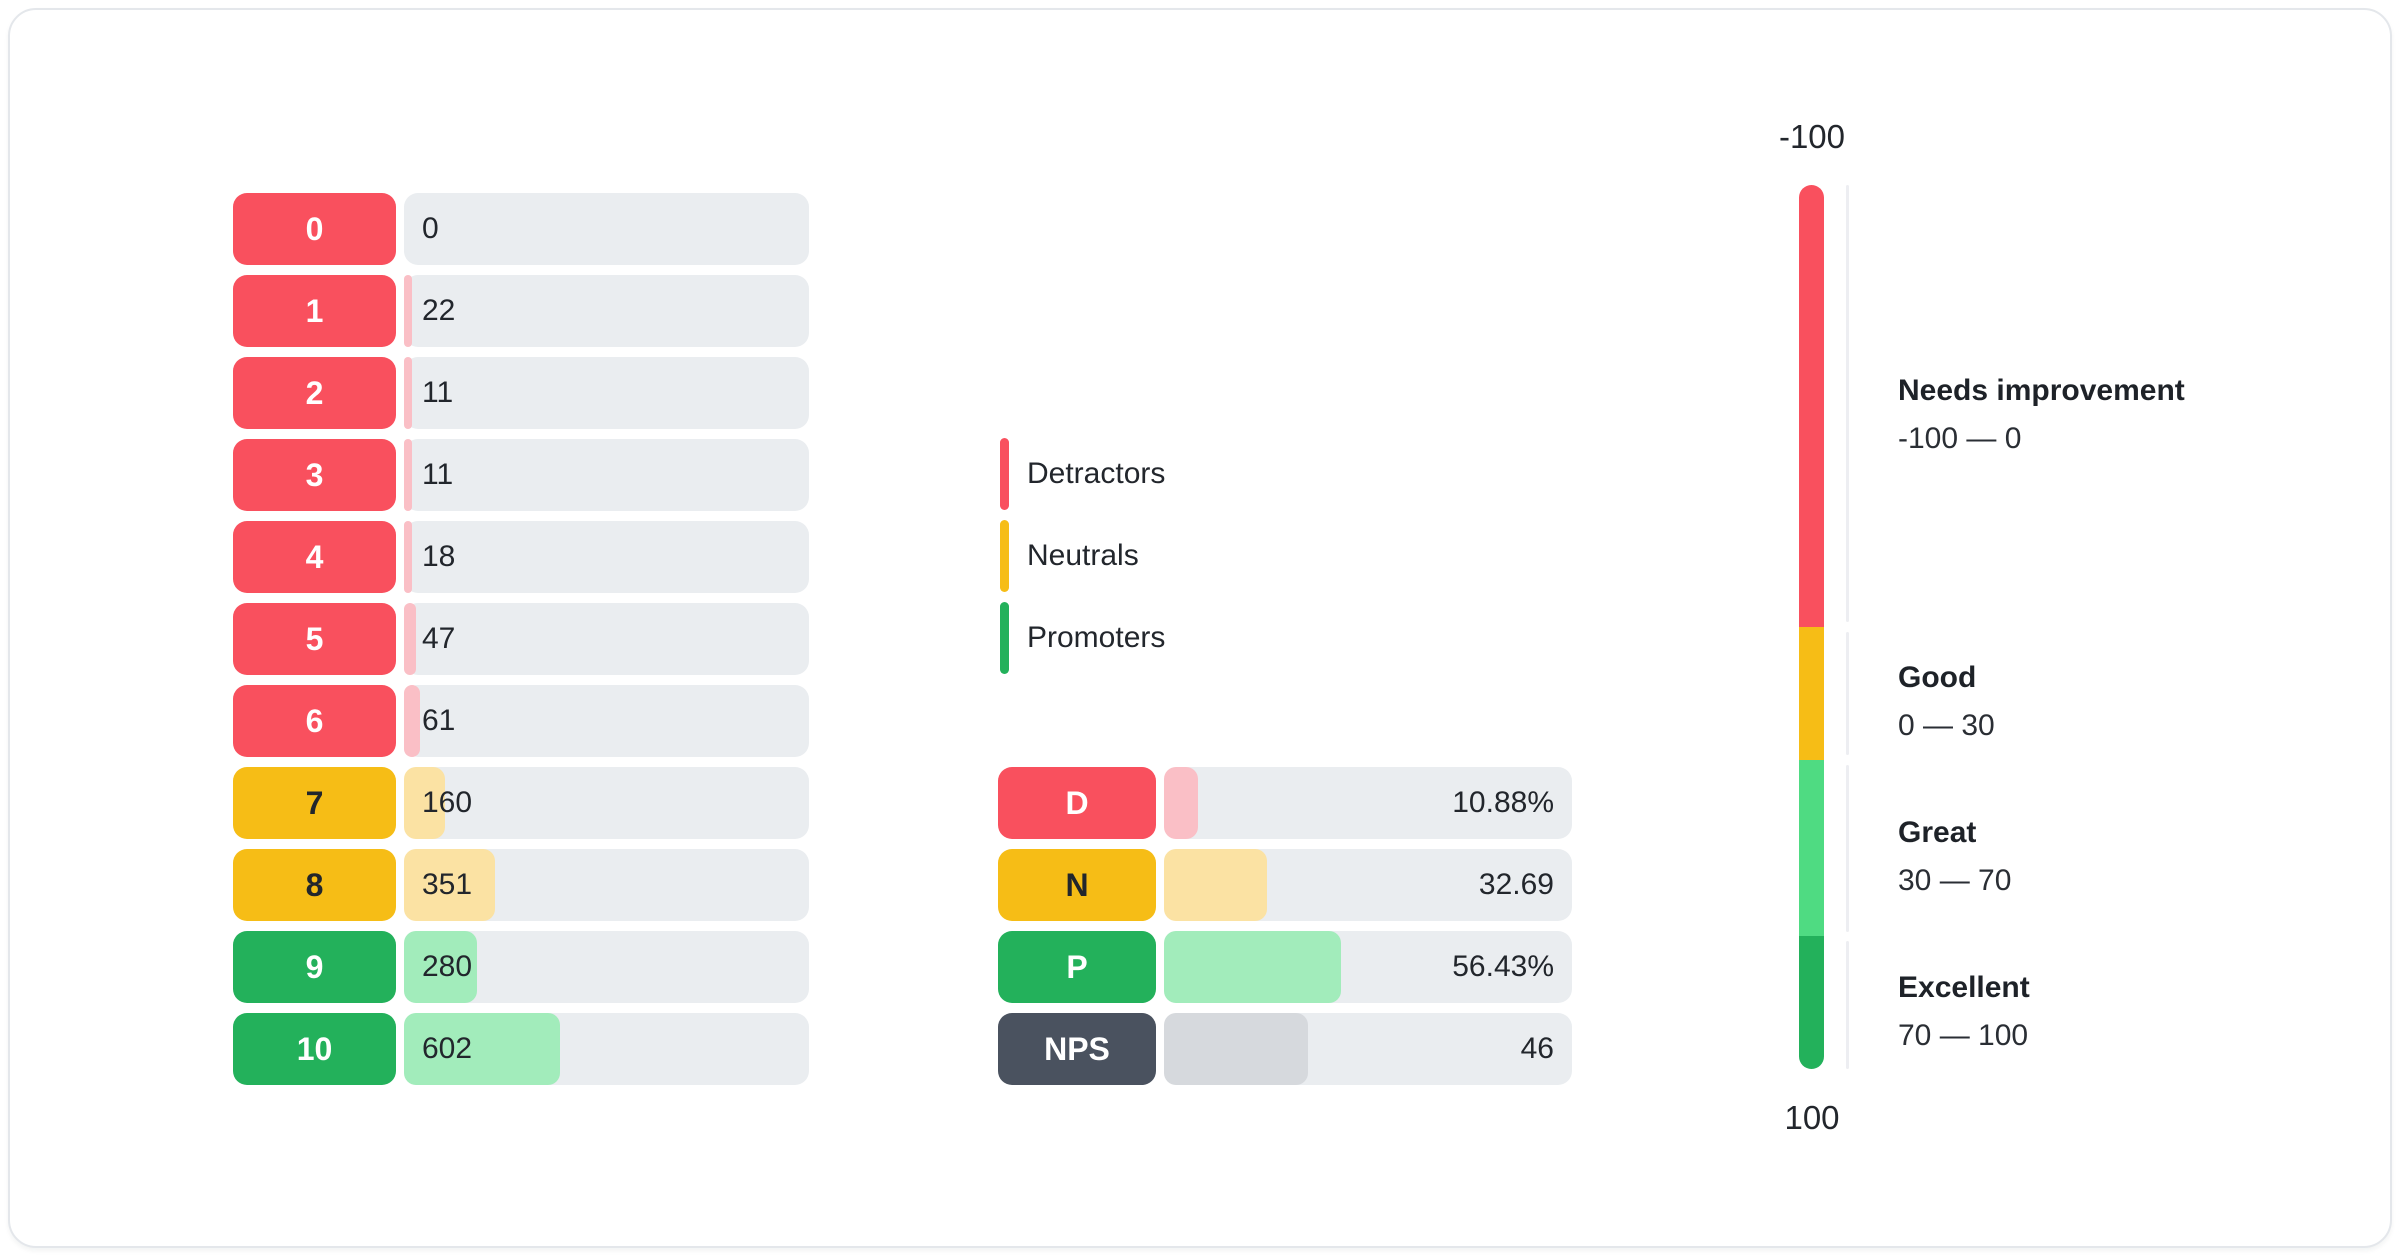 The height and width of the screenshot is (1256, 2400). I want to click on scale-segment-title: Excellent, so click(1964, 987).